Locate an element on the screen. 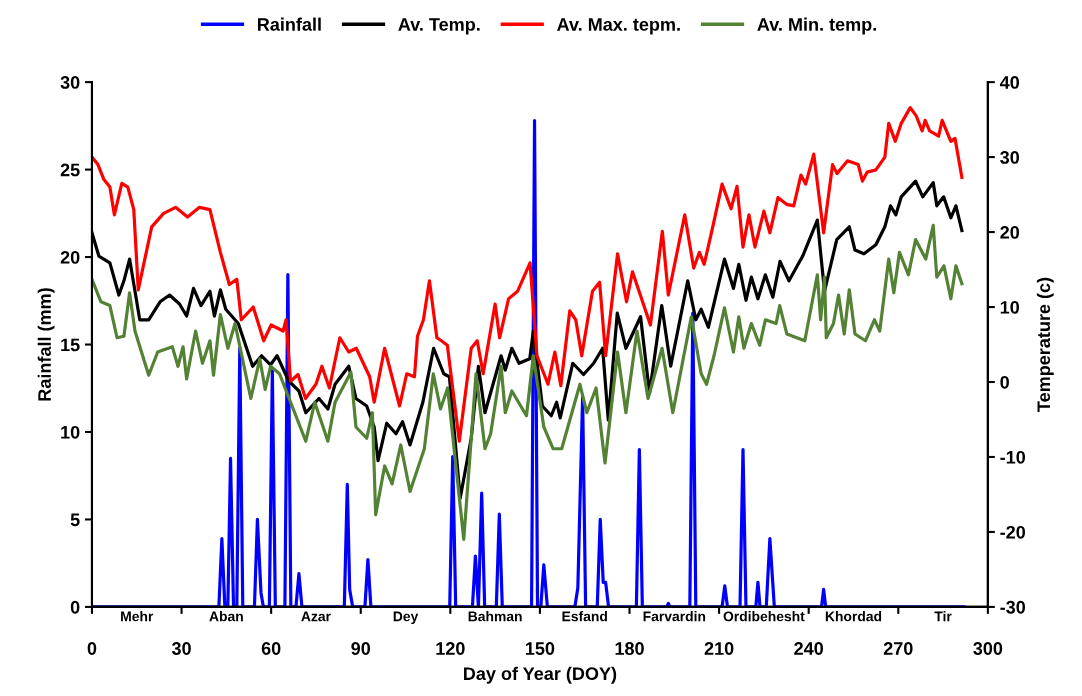  y-tick-label: 0 is located at coordinates (75, 607).